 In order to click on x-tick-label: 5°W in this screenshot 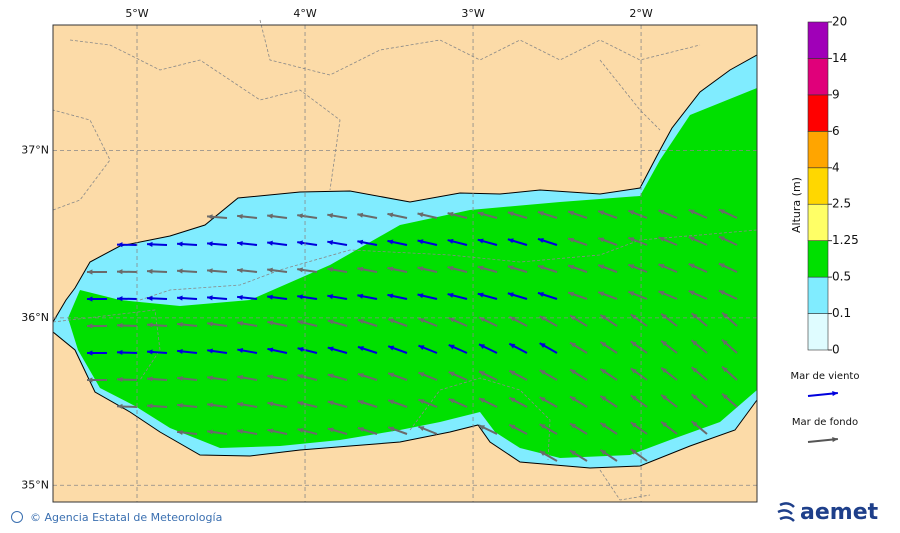, I will do `click(136, 13)`.